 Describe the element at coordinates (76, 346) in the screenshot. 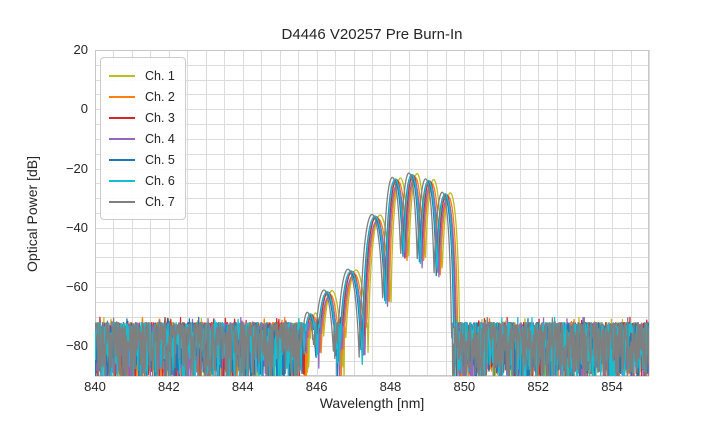

I see `y-tick-label: −80` at that location.